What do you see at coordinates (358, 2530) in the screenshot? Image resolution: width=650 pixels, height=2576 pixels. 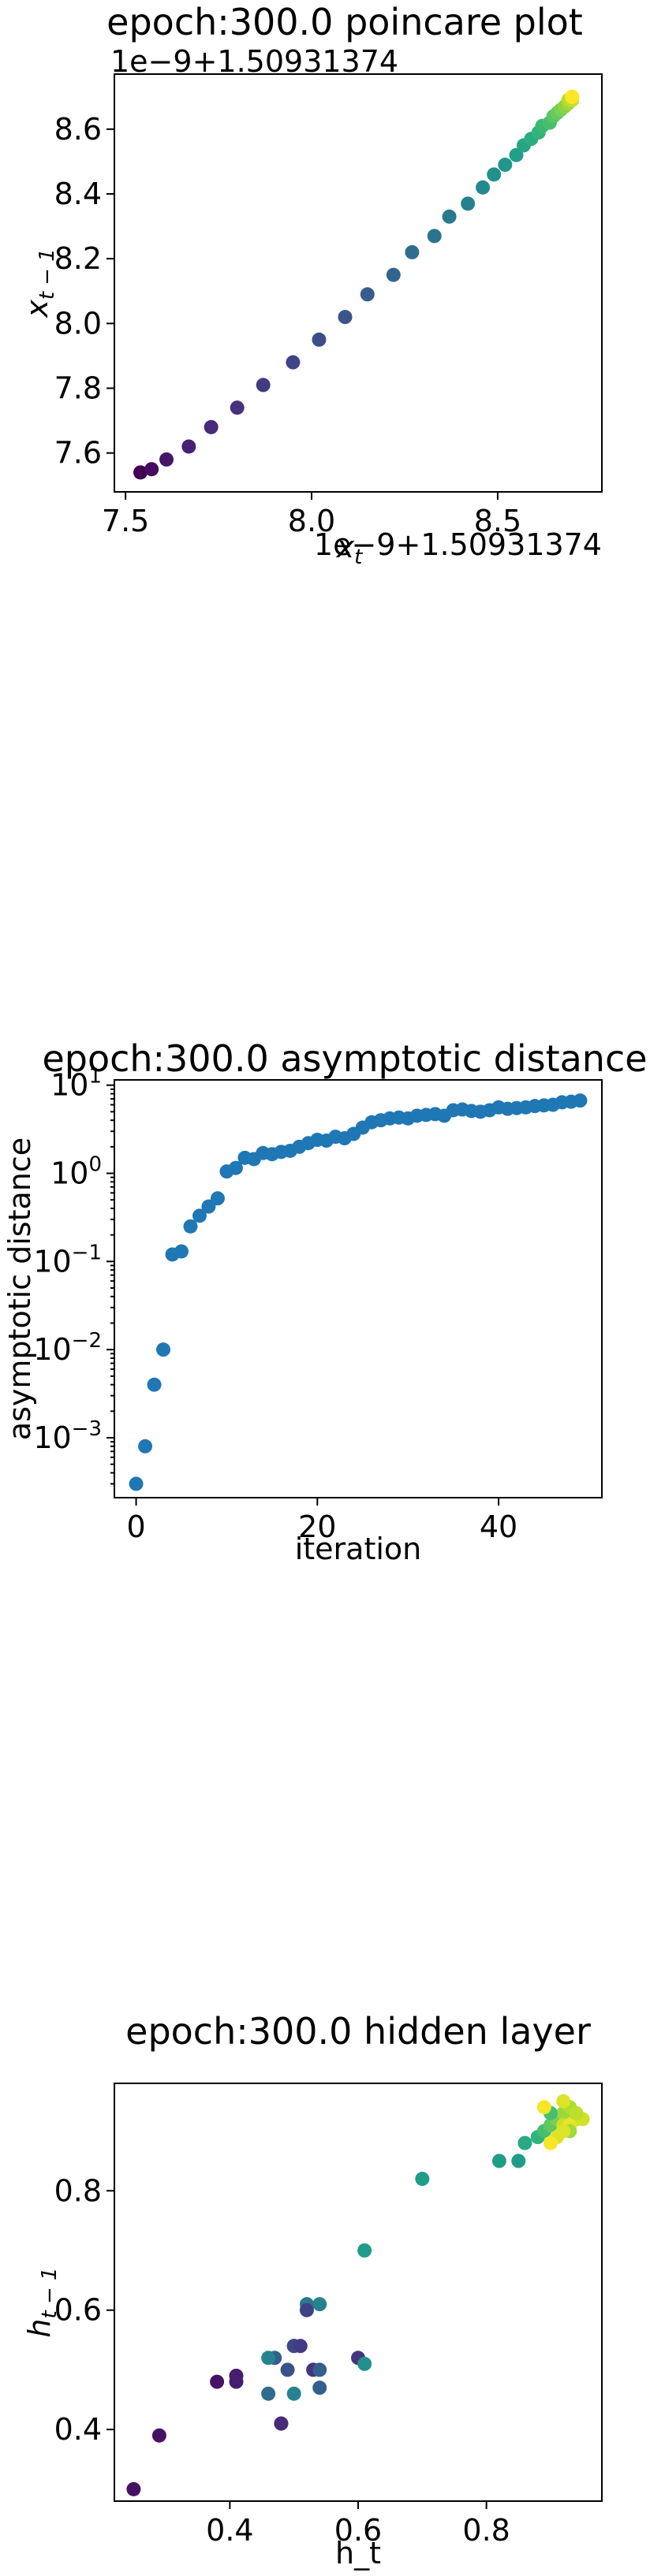 I see `x-tick-label: 0.6` at bounding box center [358, 2530].